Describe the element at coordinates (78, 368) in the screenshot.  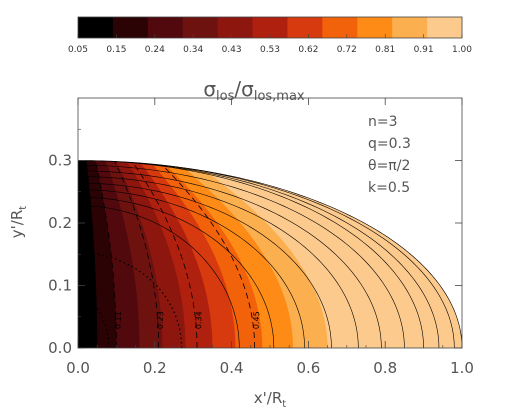
I see `x-tick-label-0: 0.0` at that location.